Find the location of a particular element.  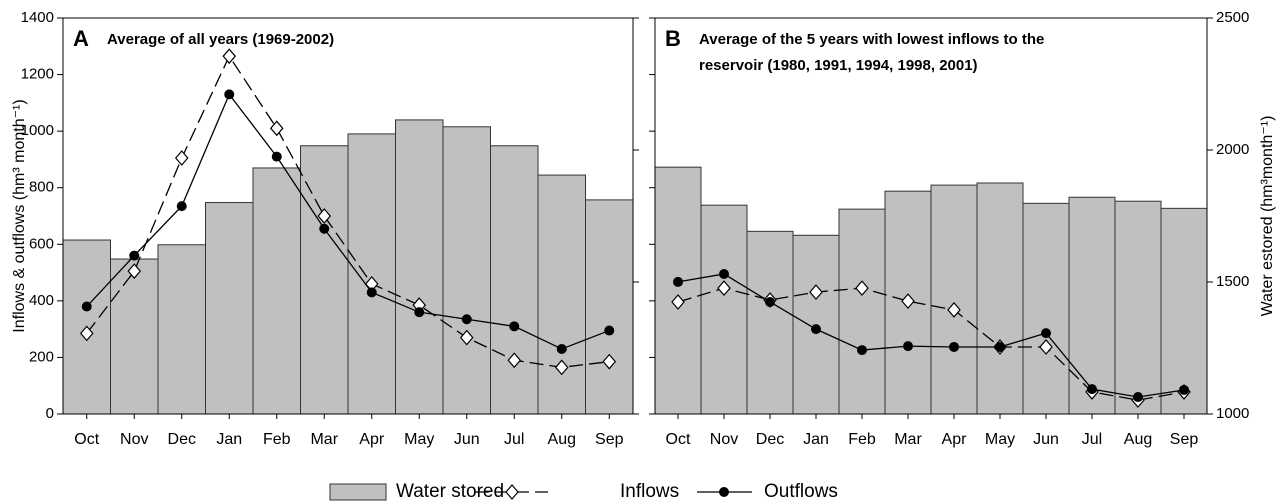

y-tick-label: 1200 is located at coordinates (37, 74).